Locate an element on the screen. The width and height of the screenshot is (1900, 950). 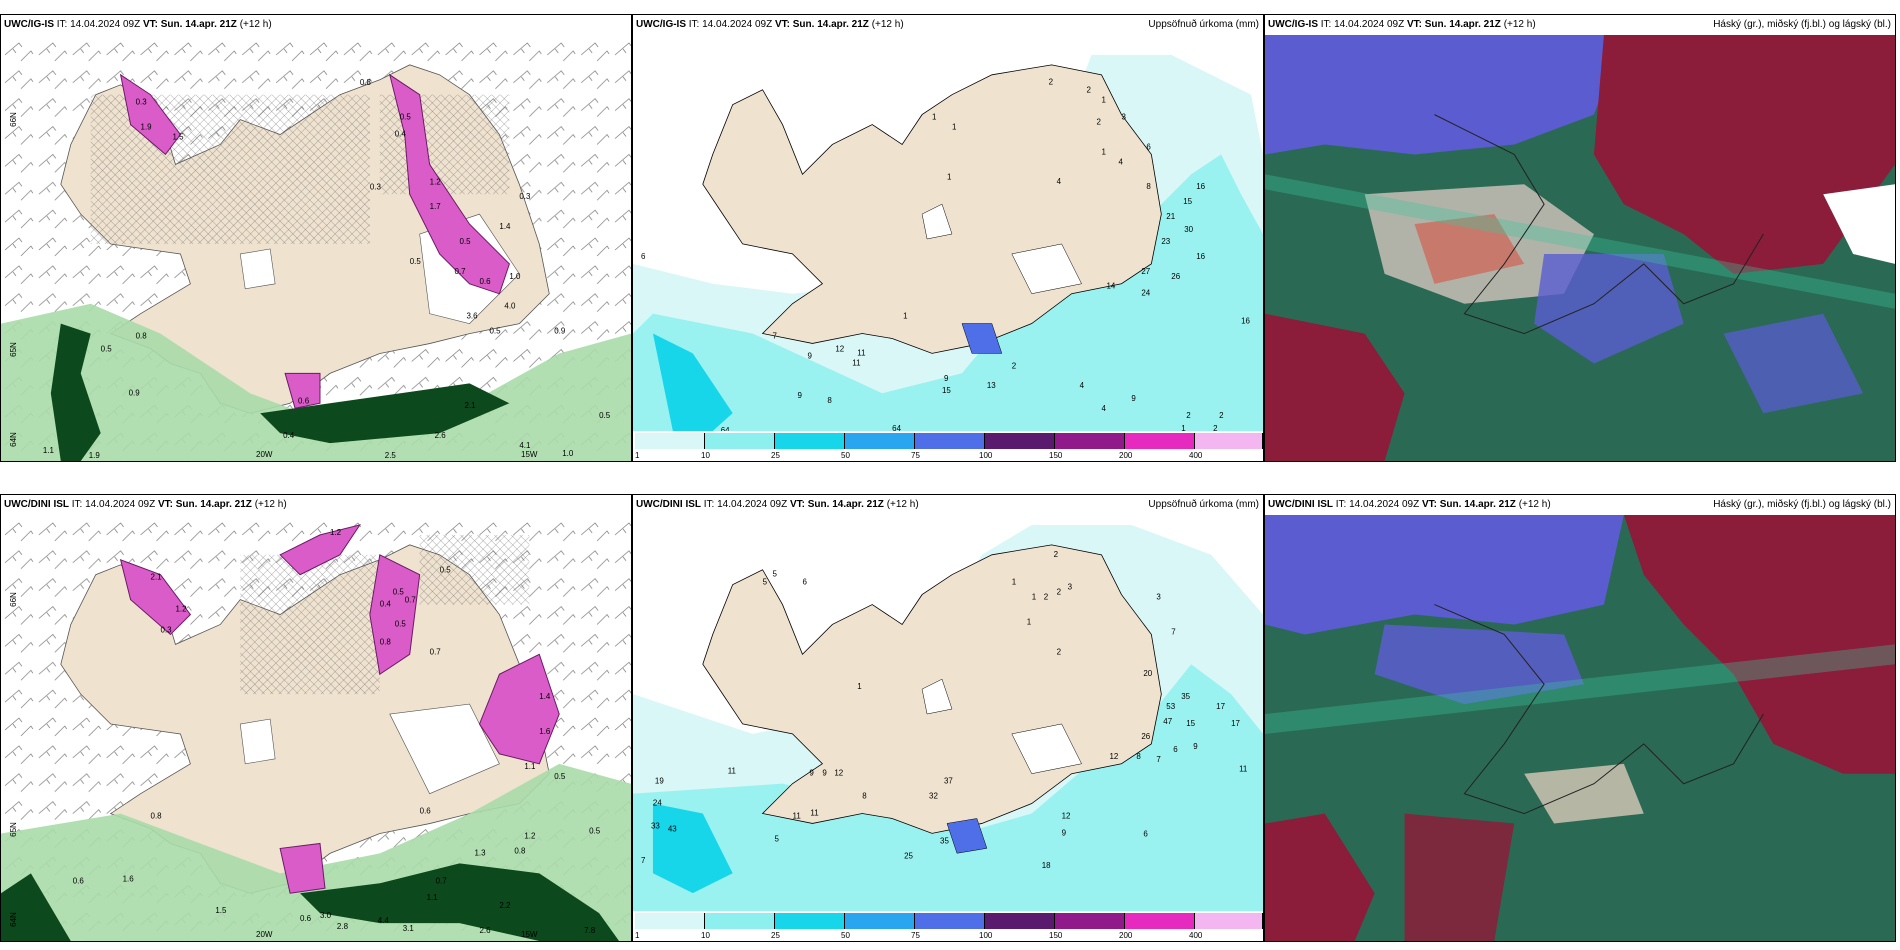
pink-precip-north is located at coordinates (350, 600).